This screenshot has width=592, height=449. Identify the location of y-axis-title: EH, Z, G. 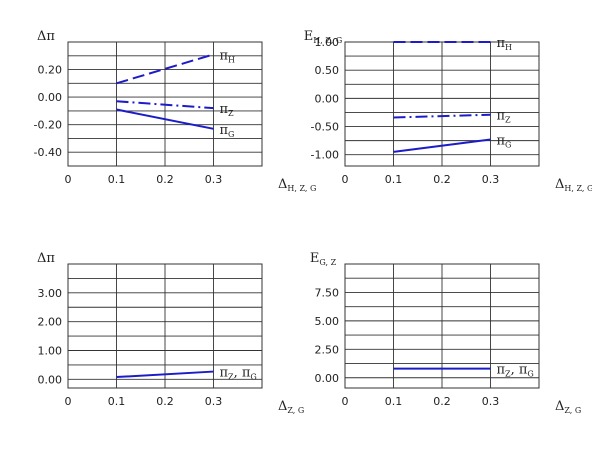
(323, 37).